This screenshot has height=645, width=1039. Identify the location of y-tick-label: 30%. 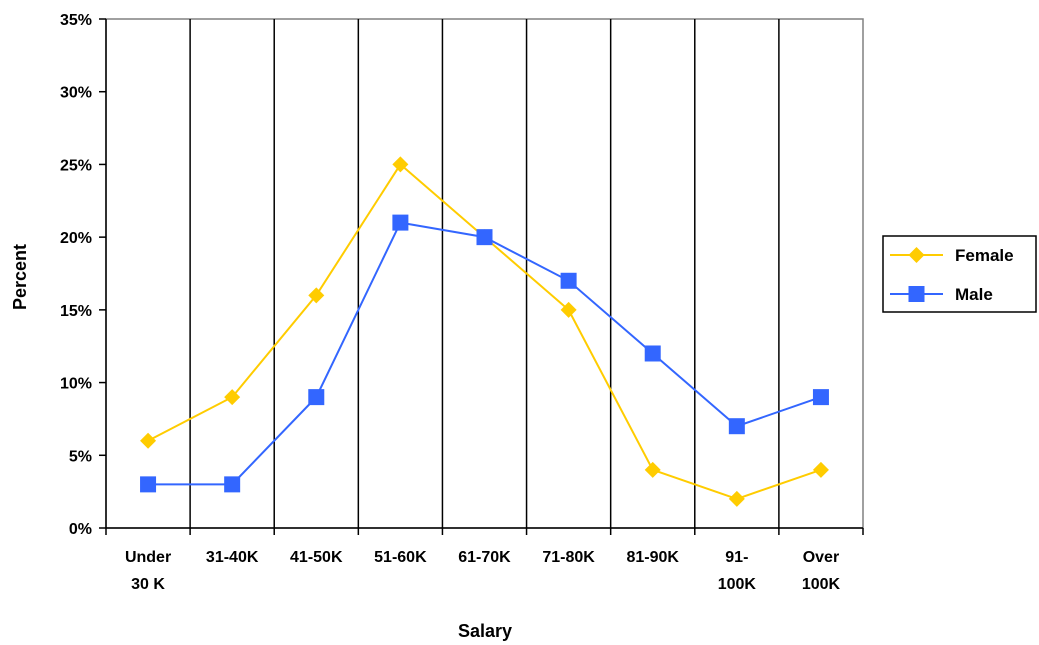
(76, 93).